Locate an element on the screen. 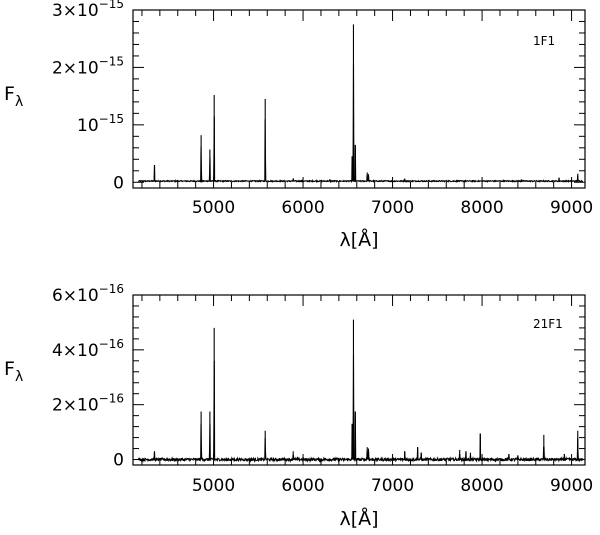  y-tick-label: 10−15 is located at coordinates (100, 124).